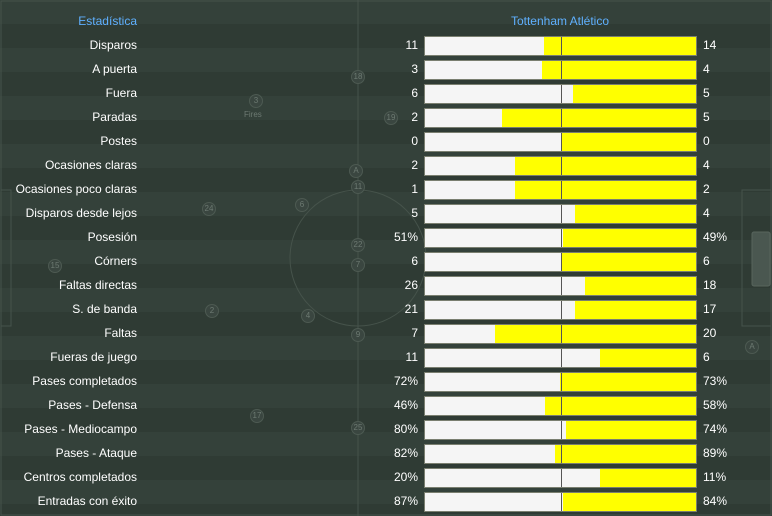  What do you see at coordinates (257, 416) in the screenshot?
I see `pitch-marker: 17` at bounding box center [257, 416].